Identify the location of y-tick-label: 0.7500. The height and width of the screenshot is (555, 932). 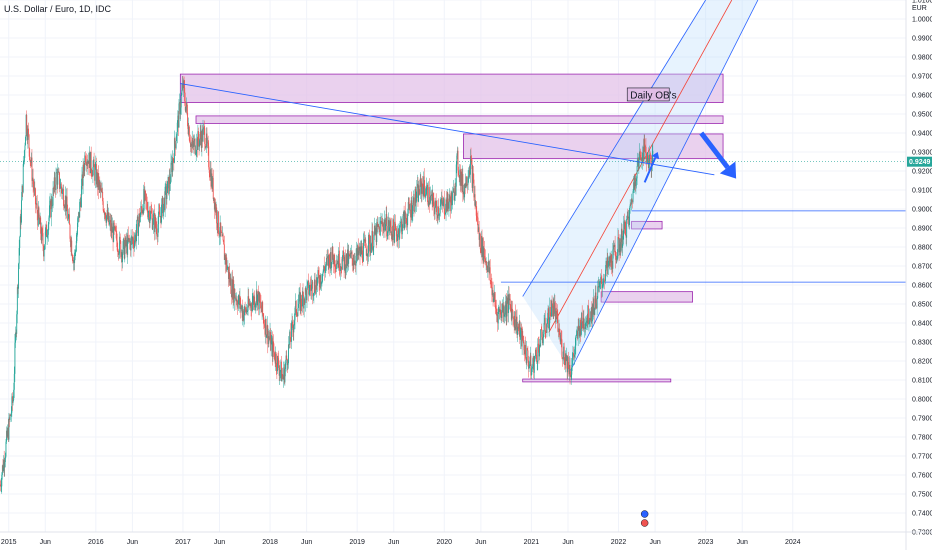
(922, 495).